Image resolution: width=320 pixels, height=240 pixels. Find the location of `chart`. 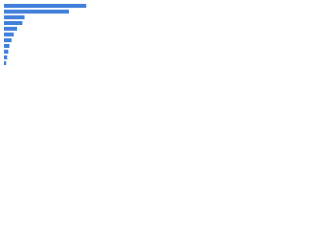

chart is located at coordinates (50, 35).